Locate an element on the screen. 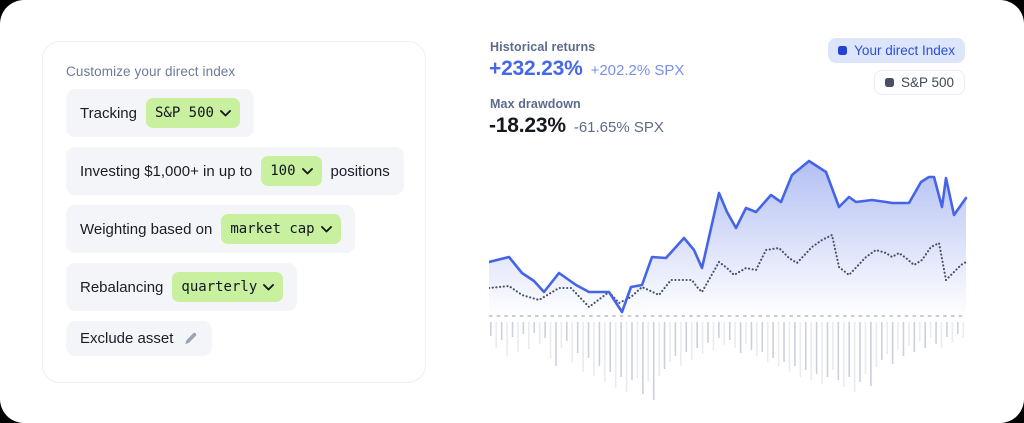 This screenshot has width=1024, height=423. max-drawdown-benchmark: -61.65% SPX is located at coordinates (618, 127).